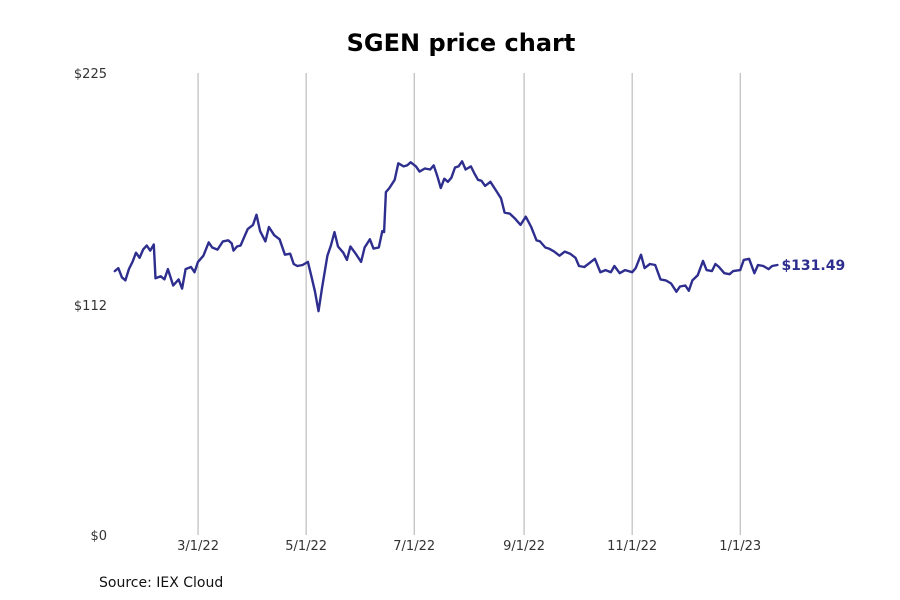 The width and height of the screenshot is (900, 600). Describe the element at coordinates (469, 546) in the screenshot. I see `x-axis-ticks: 3/1/22 5/1/22 7/1/22 9/1/22 11/1/22 1/1/23` at that location.